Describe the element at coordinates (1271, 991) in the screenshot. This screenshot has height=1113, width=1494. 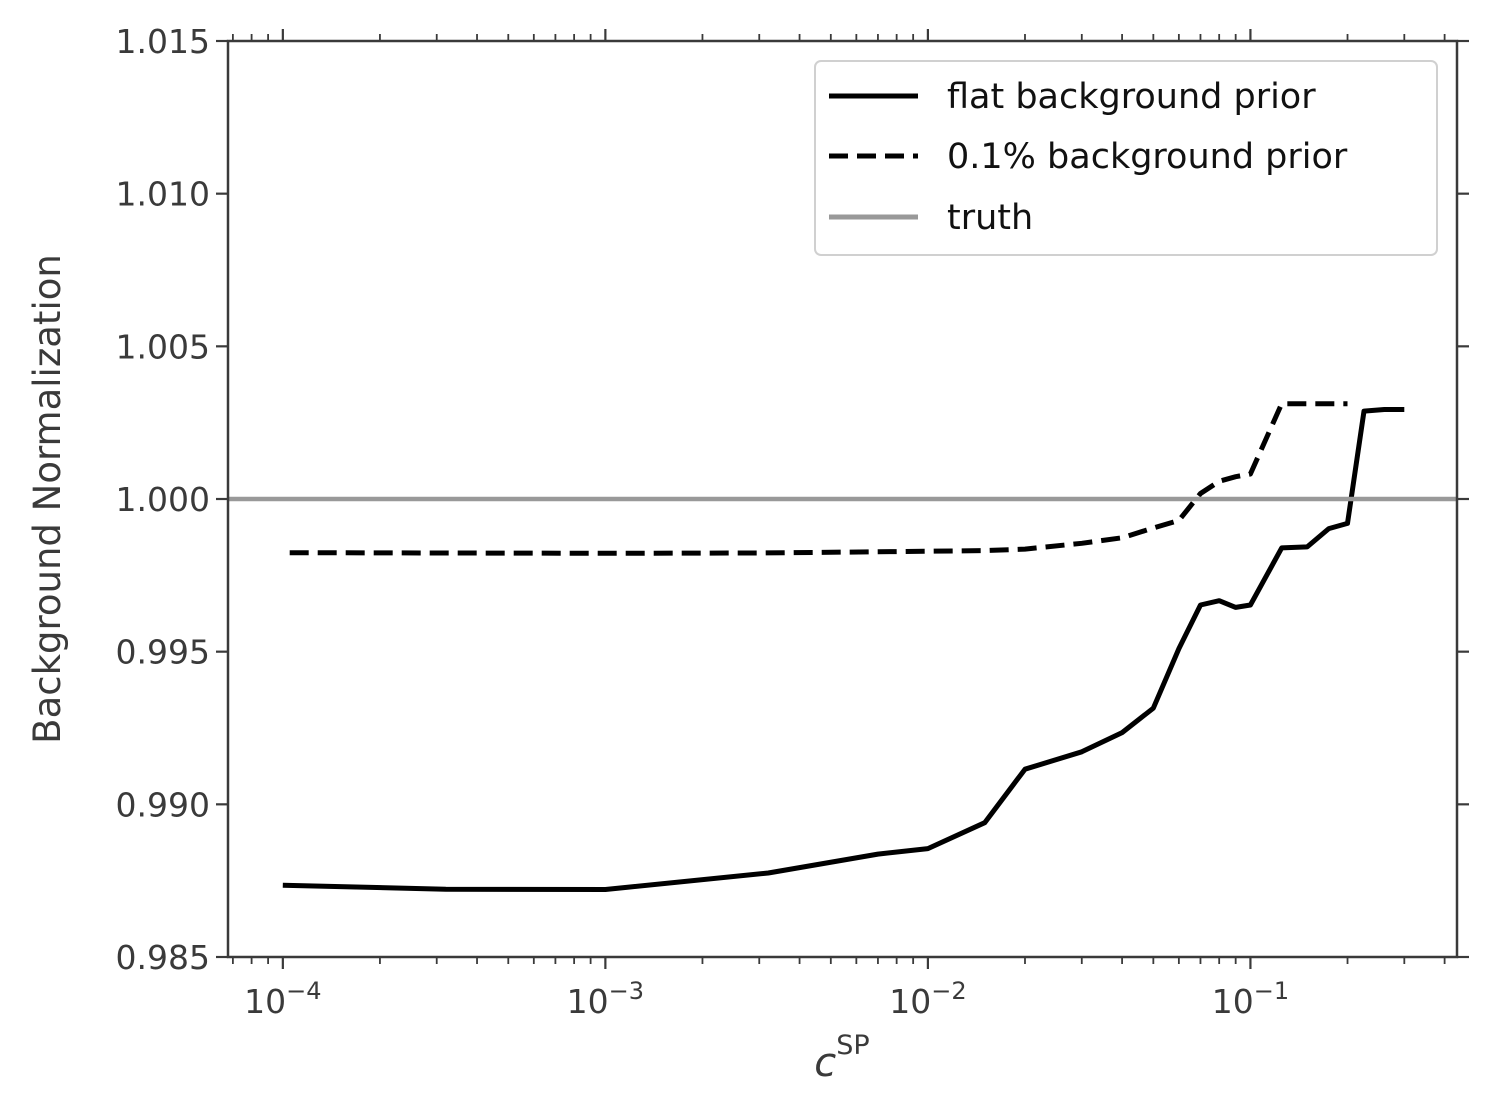
I see `x-tick-label-exponent: −1` at that location.